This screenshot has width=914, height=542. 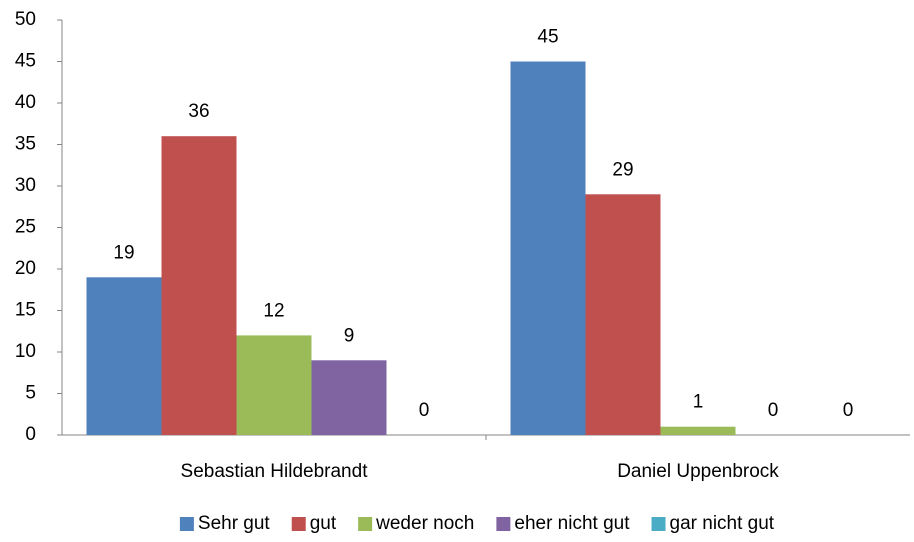 What do you see at coordinates (698, 402) in the screenshot?
I see `data-label: 1` at bounding box center [698, 402].